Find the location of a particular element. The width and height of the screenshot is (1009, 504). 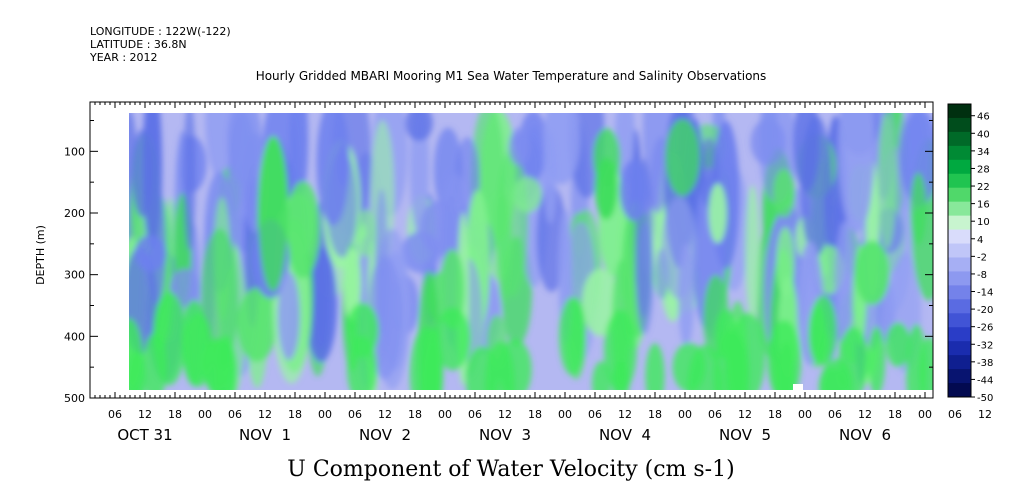

colorbar is located at coordinates (959, 251).